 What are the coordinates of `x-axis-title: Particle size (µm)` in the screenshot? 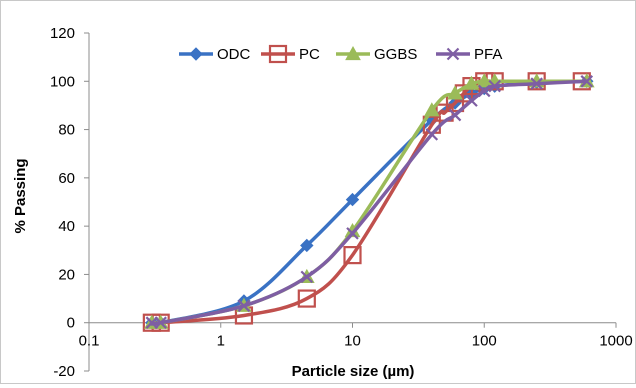 It's located at (353, 371).